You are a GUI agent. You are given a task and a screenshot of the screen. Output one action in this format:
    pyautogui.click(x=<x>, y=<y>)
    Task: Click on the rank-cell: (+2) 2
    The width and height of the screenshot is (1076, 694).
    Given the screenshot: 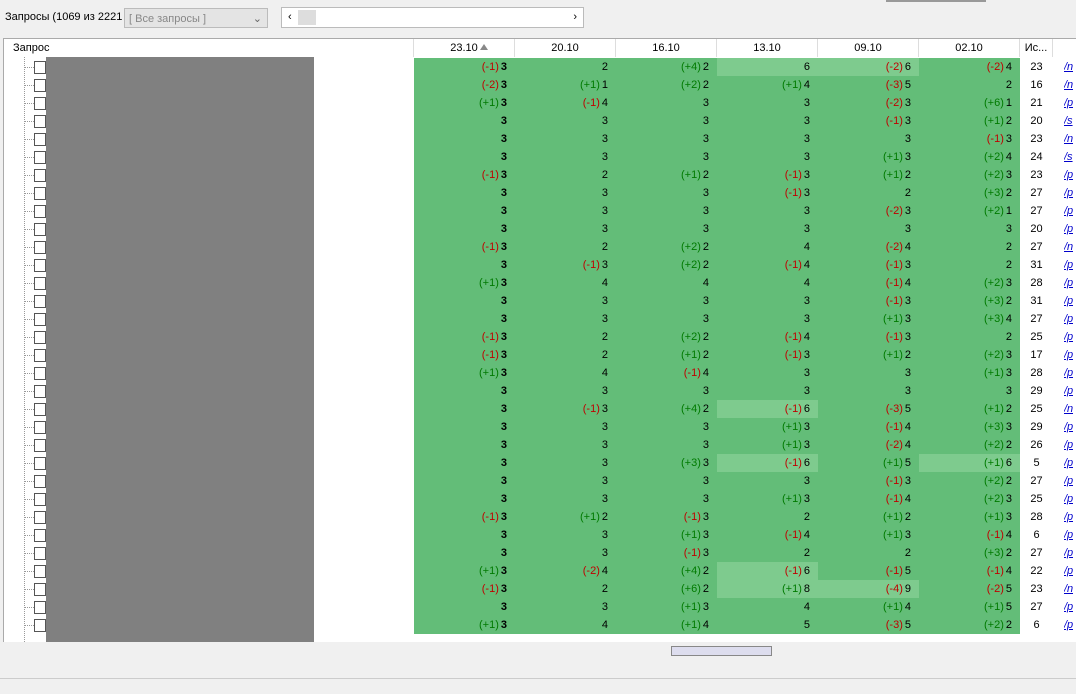 What is the action you would take?
    pyautogui.click(x=666, y=265)
    